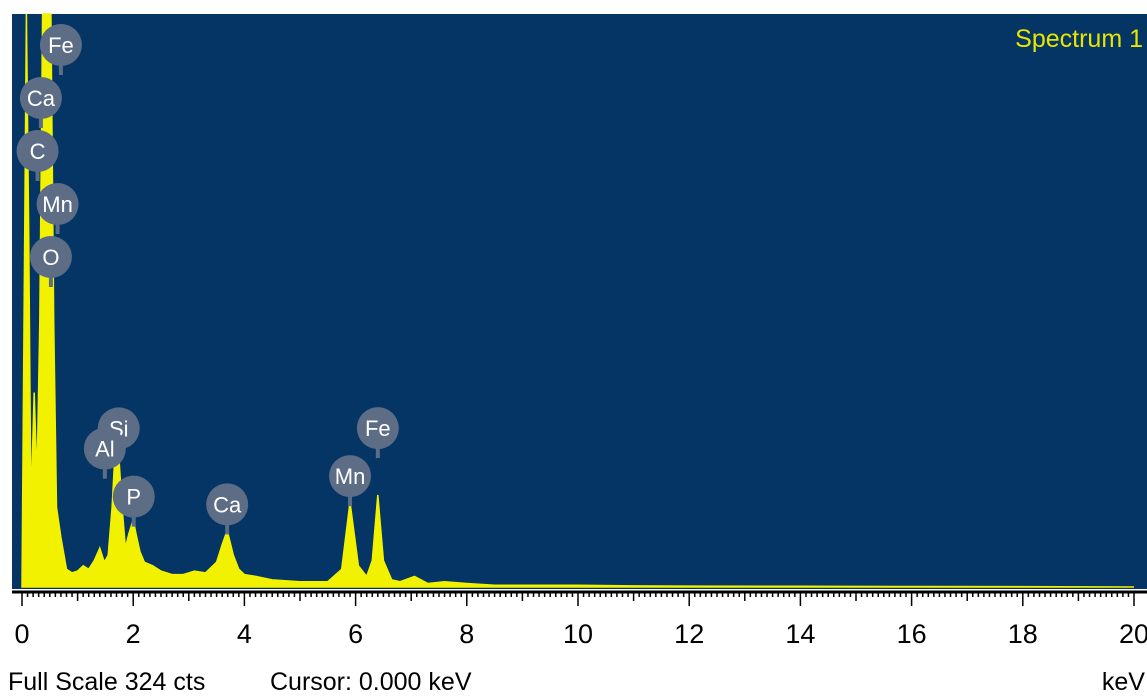 This screenshot has width=1147, height=698. Describe the element at coordinates (1079, 39) in the screenshot. I see `spectrum-title: Spectrum 1` at that location.